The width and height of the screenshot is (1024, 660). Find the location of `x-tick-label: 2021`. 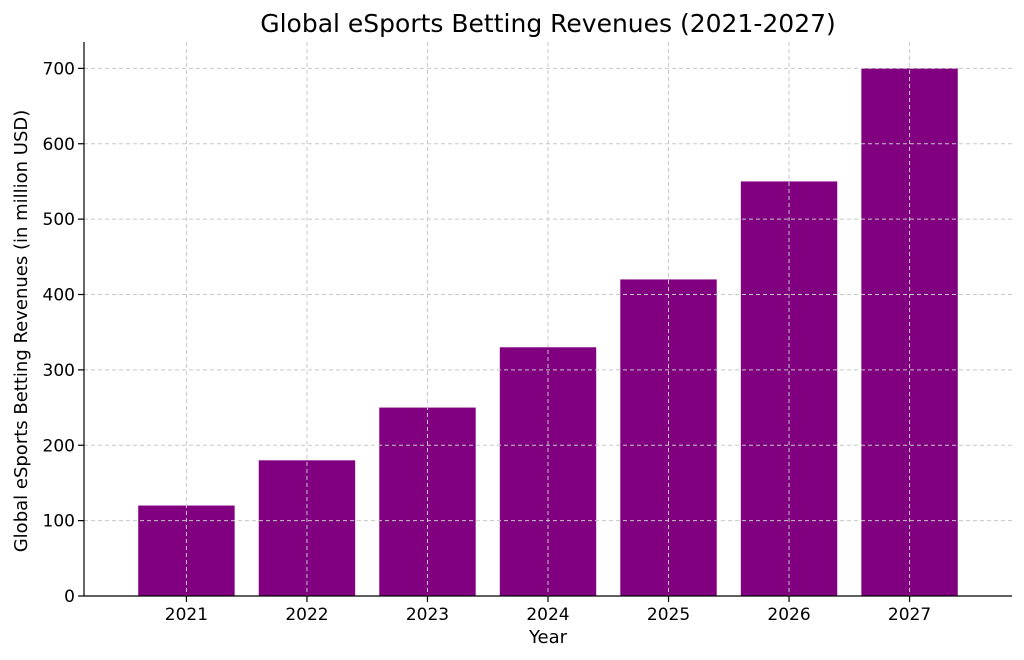

x-tick-label: 2021 is located at coordinates (186, 615).